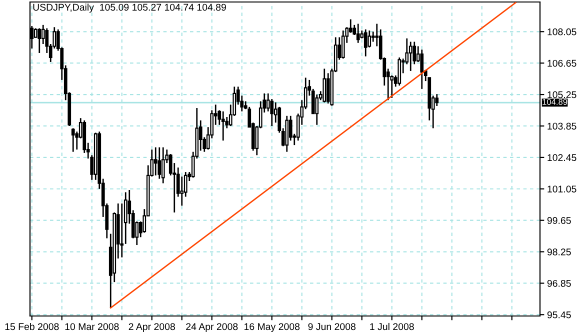  What do you see at coordinates (562, 126) in the screenshot?
I see `y-tick-label: 103.85` at bounding box center [562, 126].